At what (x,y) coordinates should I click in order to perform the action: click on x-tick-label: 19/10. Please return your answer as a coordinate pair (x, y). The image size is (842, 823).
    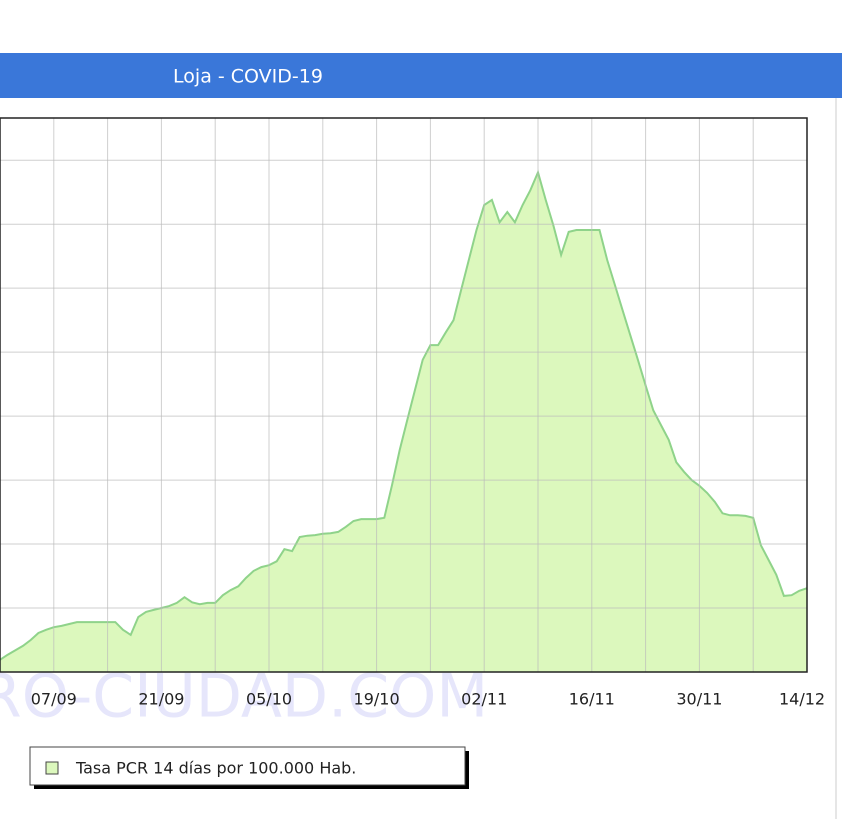
    Looking at the image, I should click on (377, 699).